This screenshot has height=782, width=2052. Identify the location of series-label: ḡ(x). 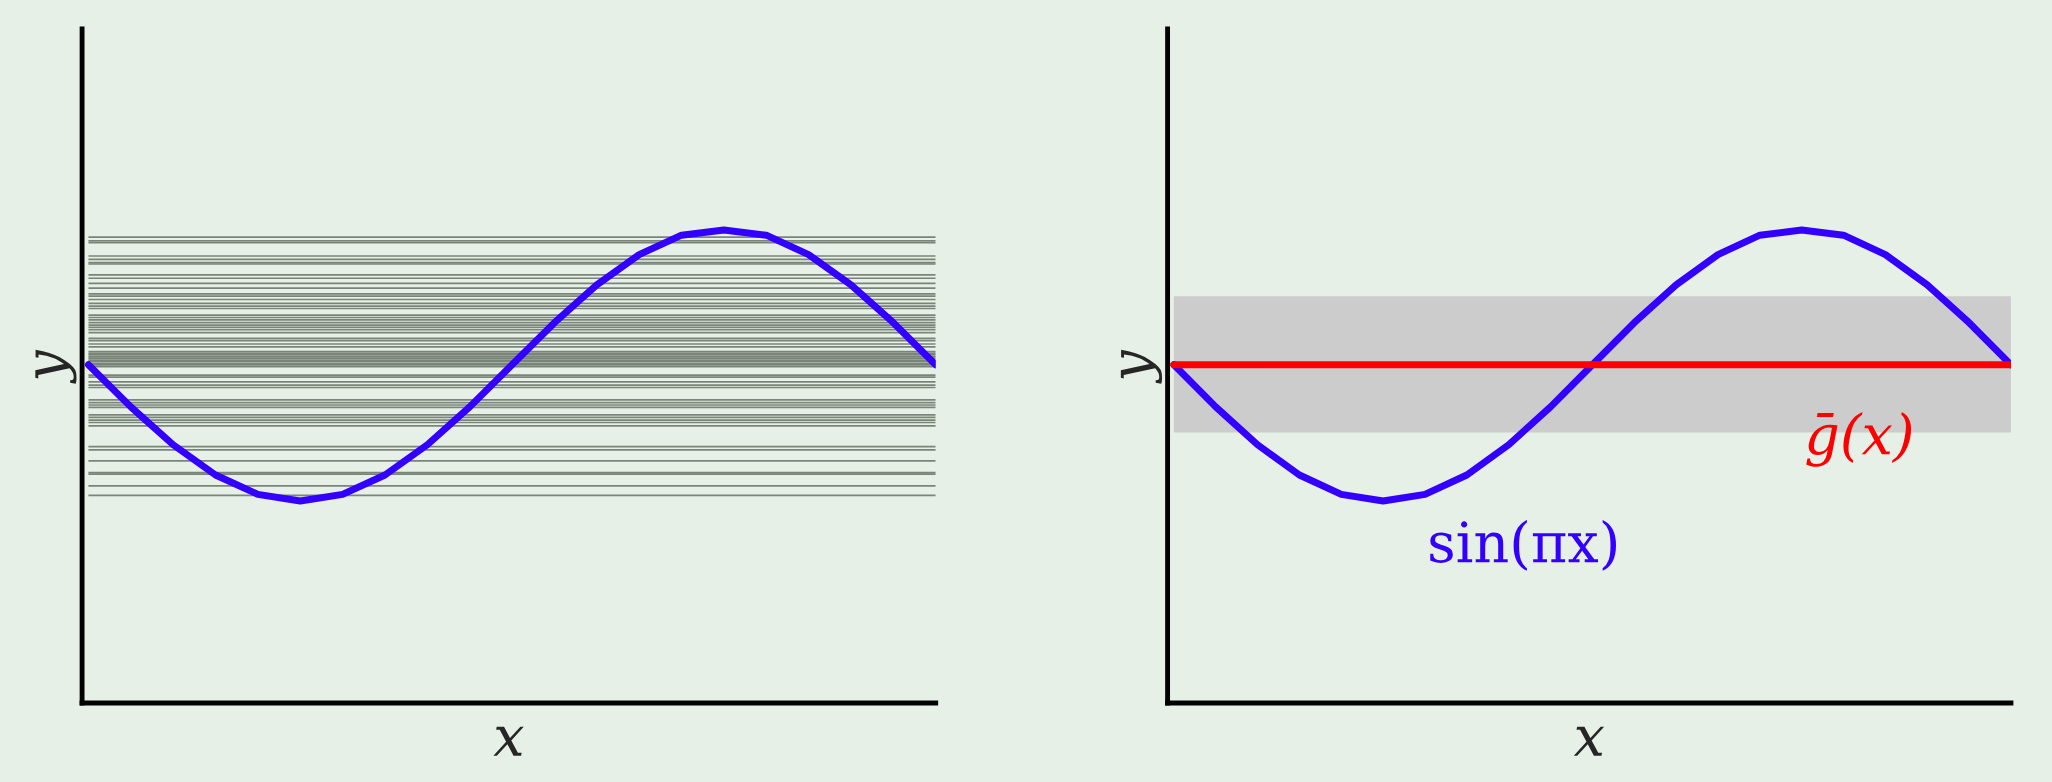
(1859, 439).